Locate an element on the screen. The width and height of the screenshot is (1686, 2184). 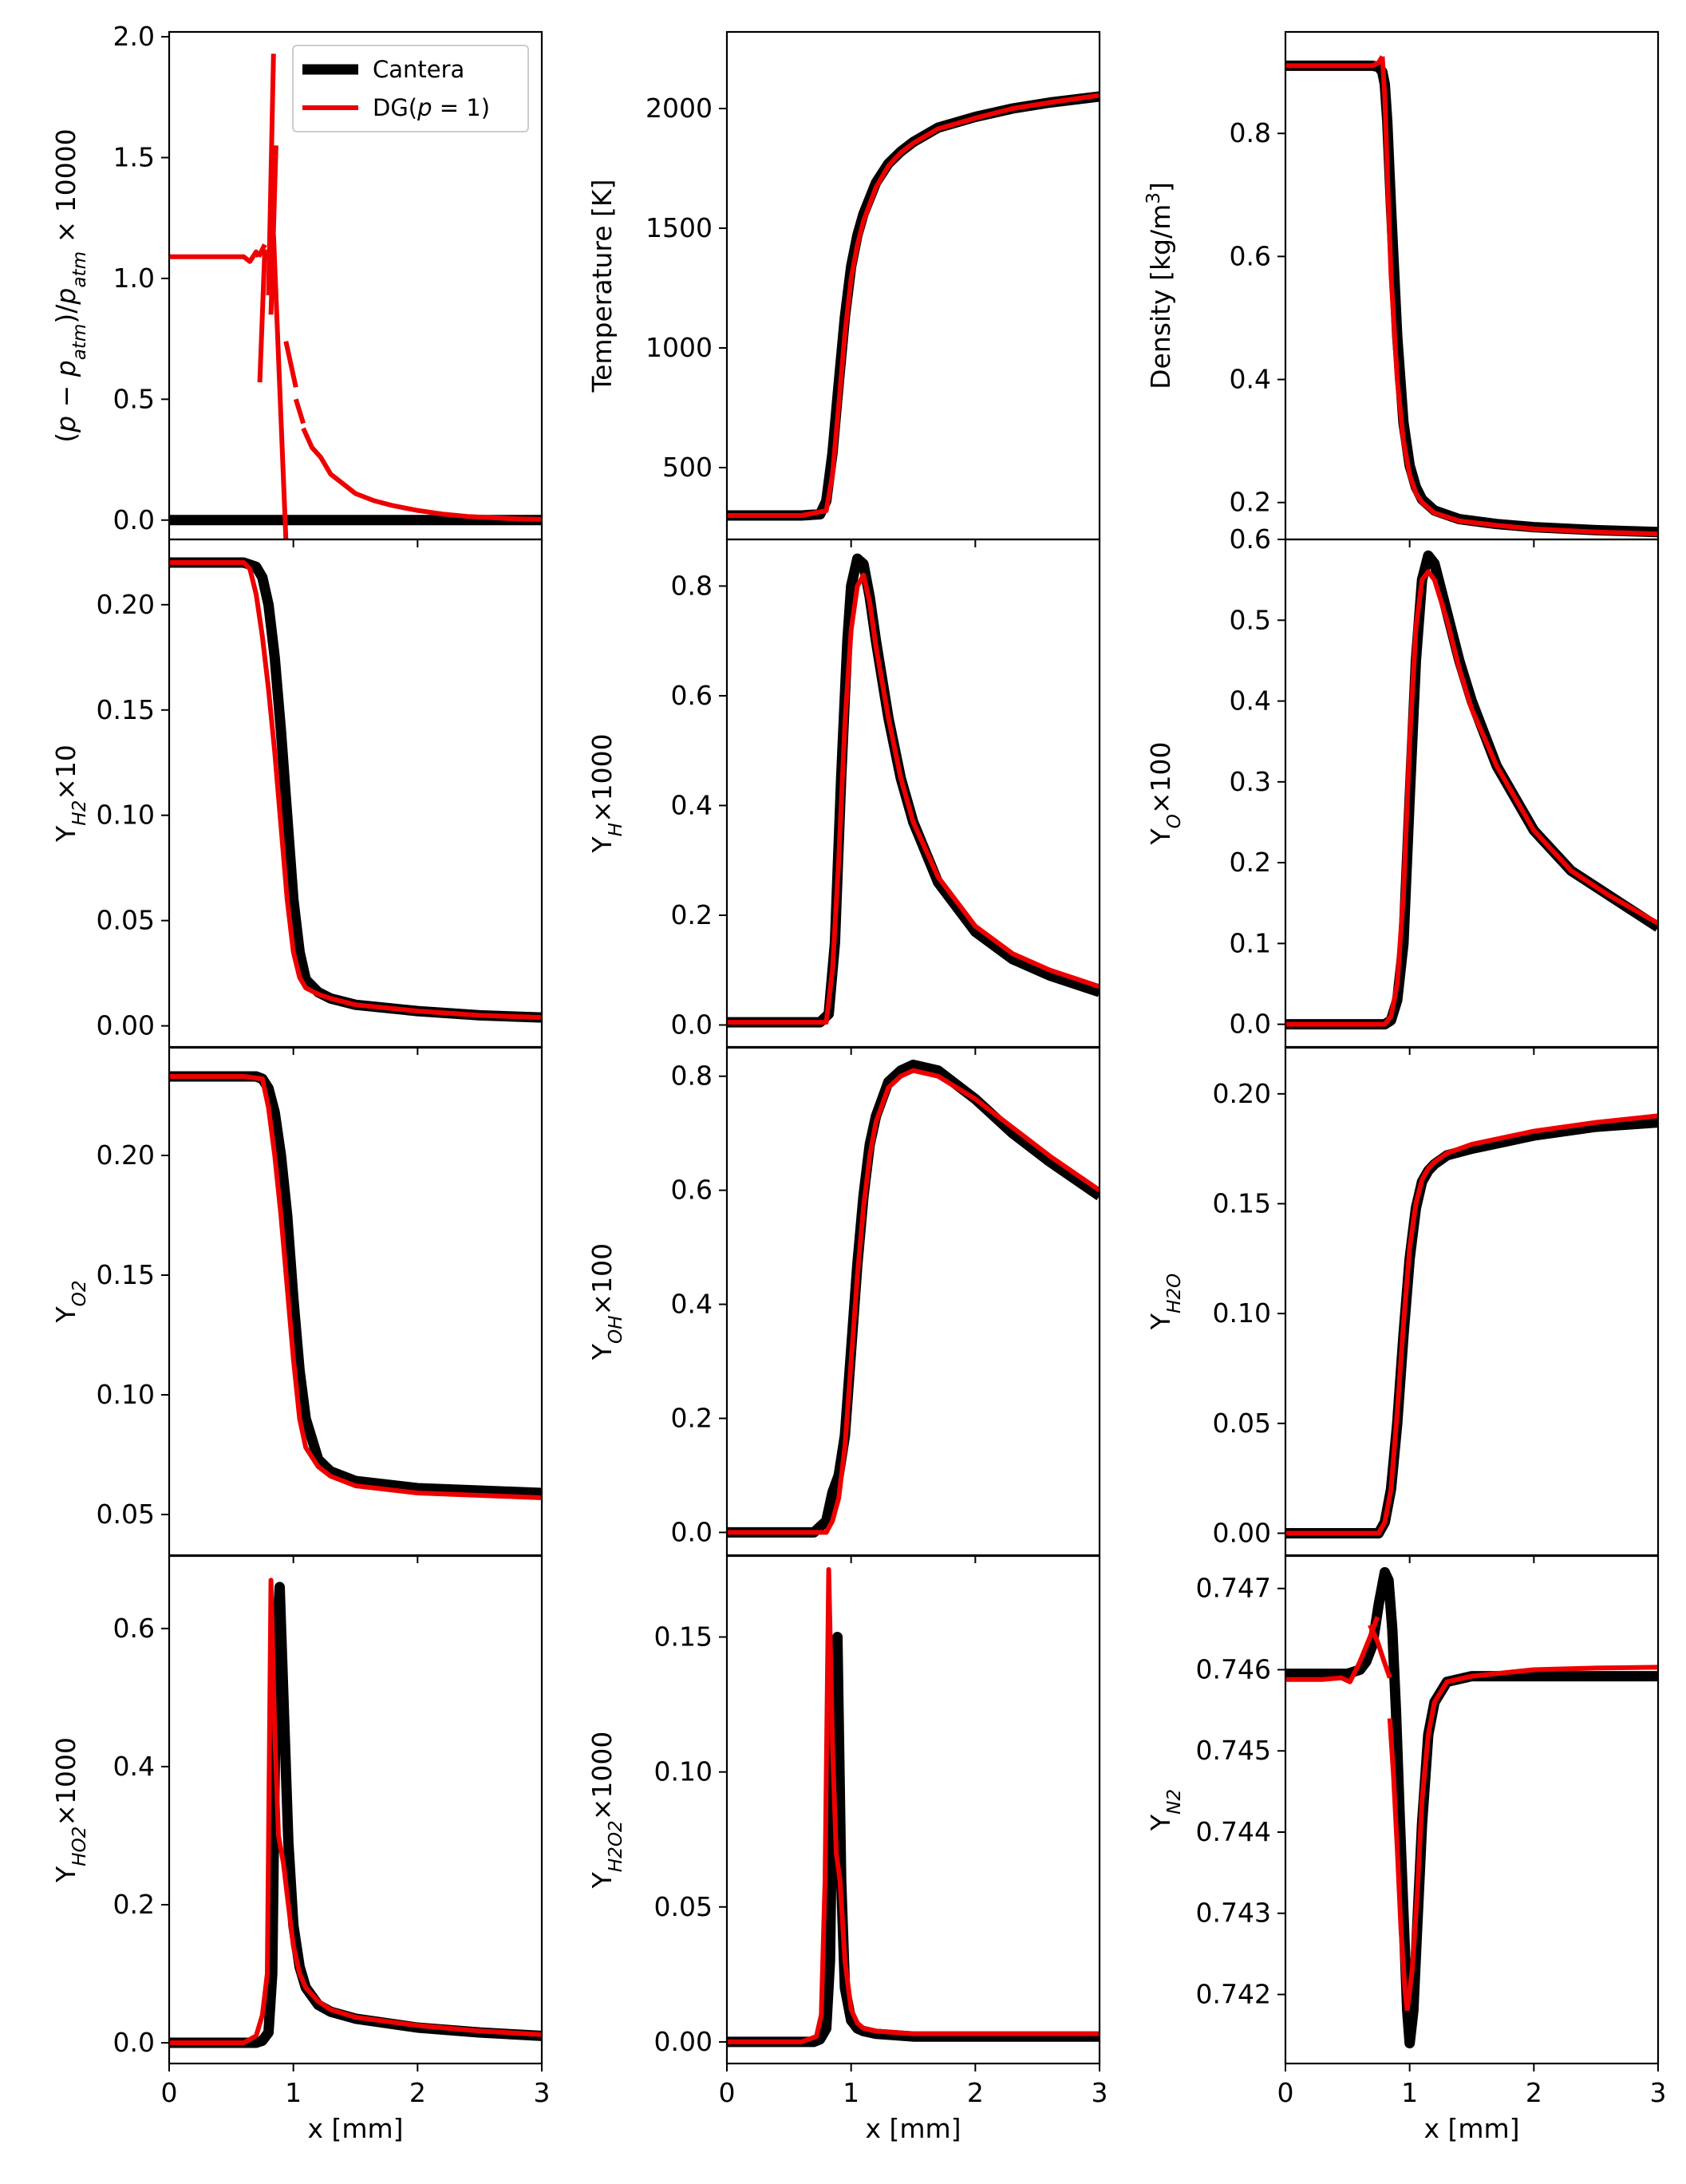
y-tick-label: 0.10 is located at coordinates (126, 815).